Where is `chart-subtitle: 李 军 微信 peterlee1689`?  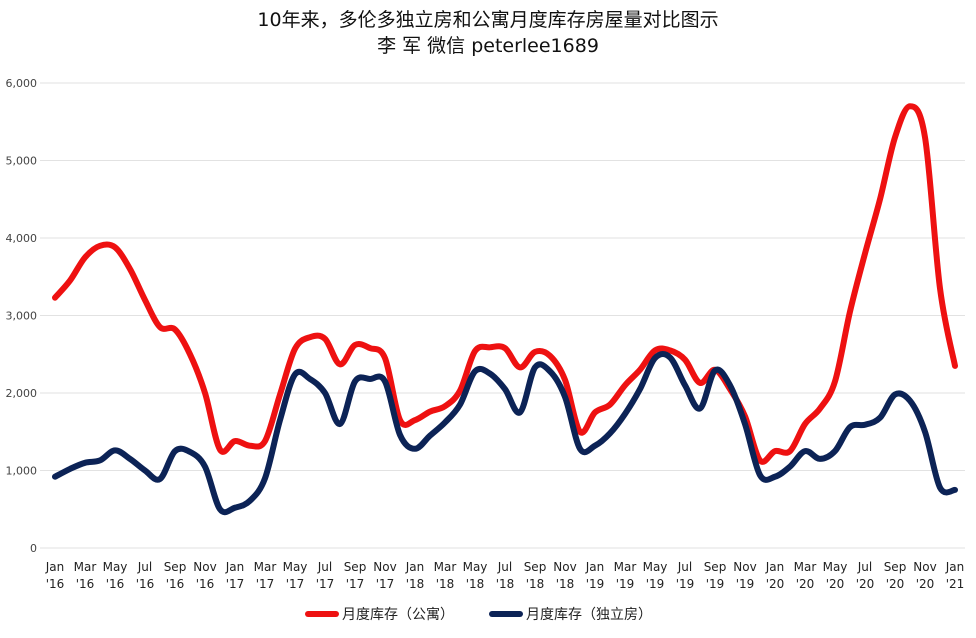 chart-subtitle: 李 军 微信 peterlee1689 is located at coordinates (488, 46).